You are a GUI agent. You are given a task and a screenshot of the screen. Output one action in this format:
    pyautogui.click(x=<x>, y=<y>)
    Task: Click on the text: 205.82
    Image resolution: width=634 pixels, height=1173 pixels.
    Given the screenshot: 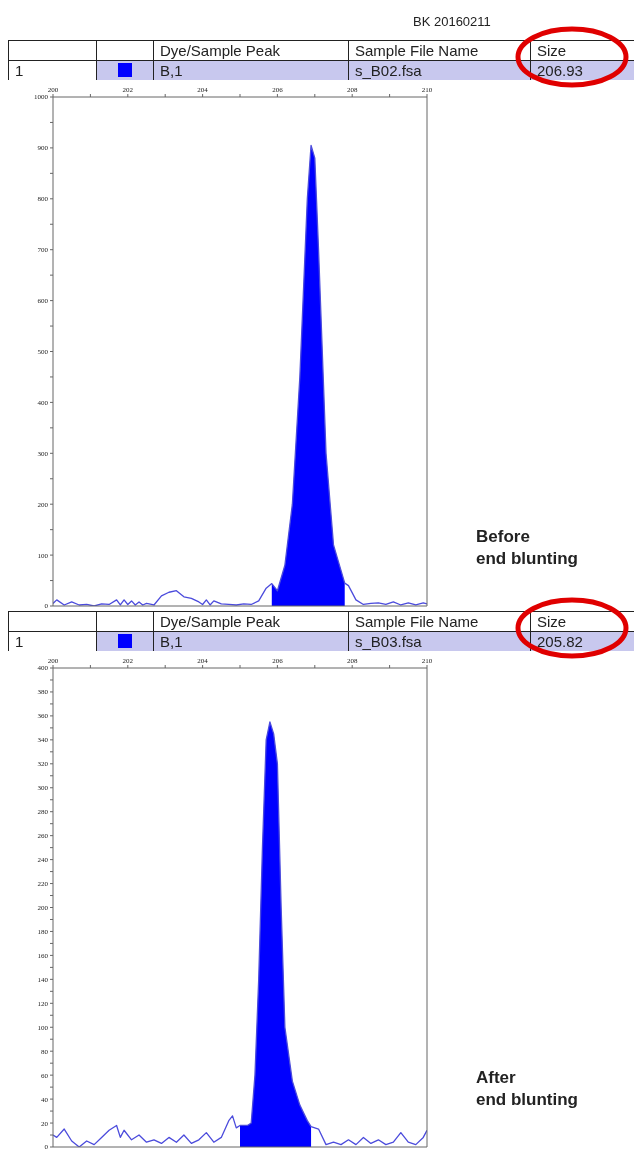 What is the action you would take?
    pyautogui.click(x=582, y=641)
    